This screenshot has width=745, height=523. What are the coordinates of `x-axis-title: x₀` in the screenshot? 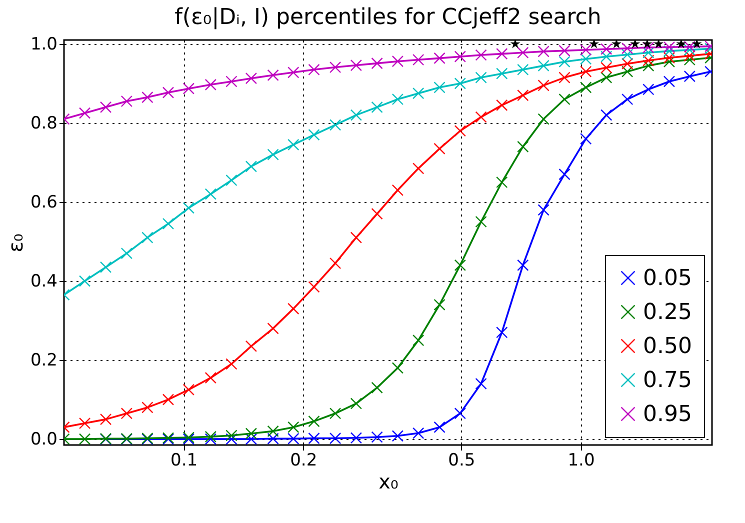 It's located at (388, 482).